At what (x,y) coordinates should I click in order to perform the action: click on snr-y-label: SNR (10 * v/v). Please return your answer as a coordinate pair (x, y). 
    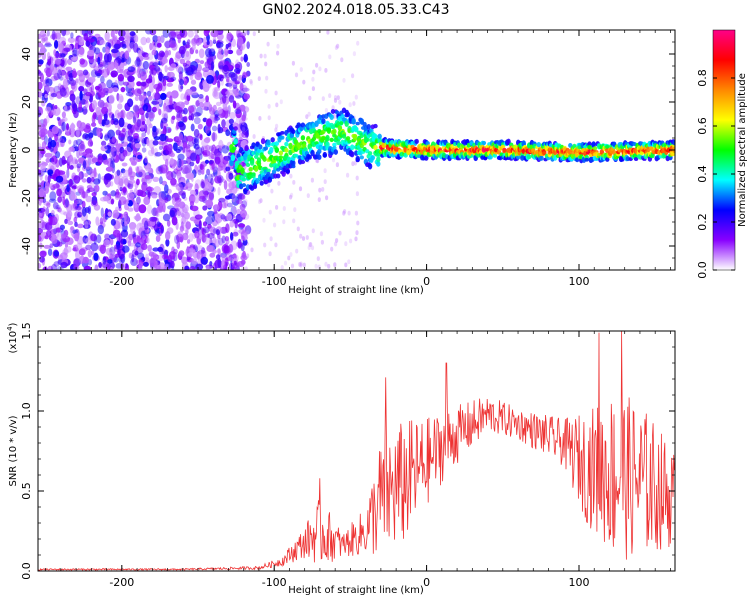
    Looking at the image, I should click on (13, 450).